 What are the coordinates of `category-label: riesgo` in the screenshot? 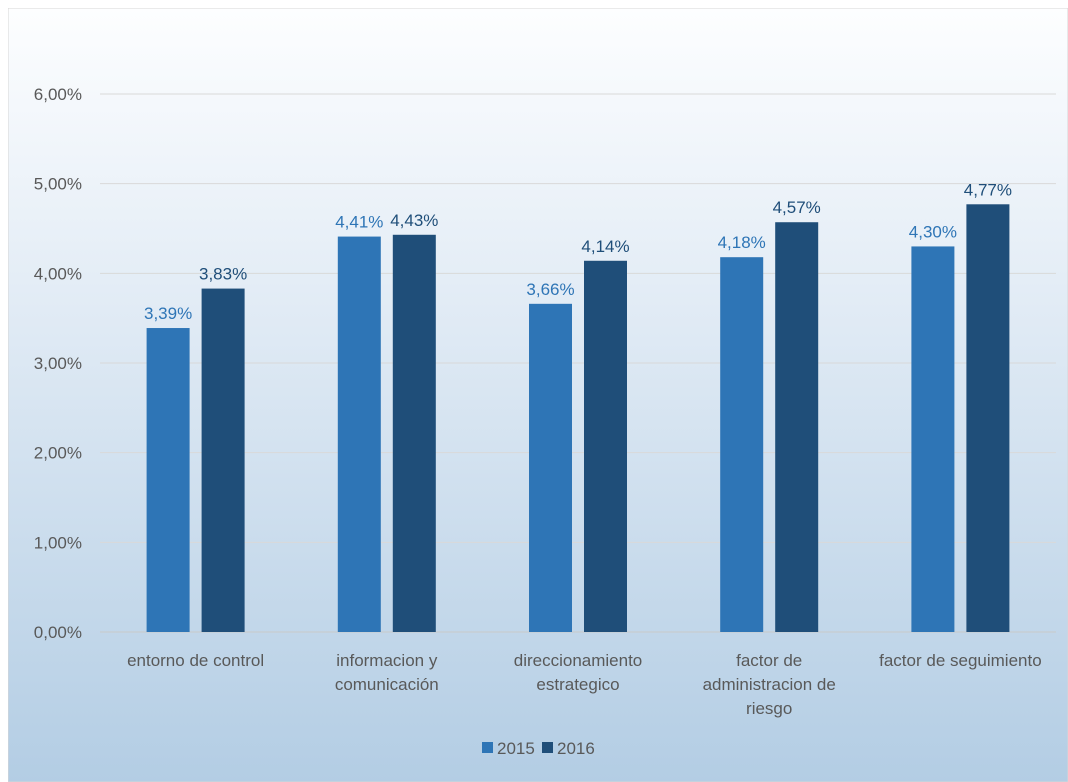 It's located at (769, 708).